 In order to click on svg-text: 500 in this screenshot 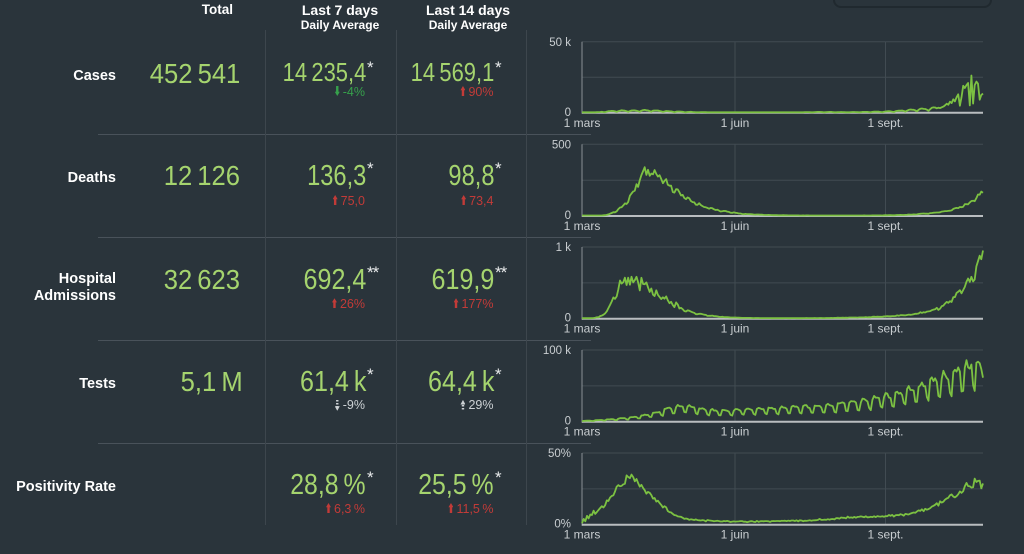, I will do `click(561, 145)`.